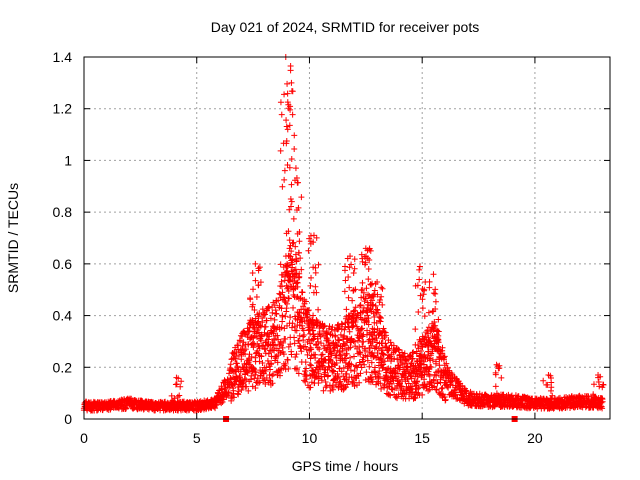 The height and width of the screenshot is (480, 640). Describe the element at coordinates (63, 264) in the screenshot. I see `y-tick-label: 0.6` at that location.